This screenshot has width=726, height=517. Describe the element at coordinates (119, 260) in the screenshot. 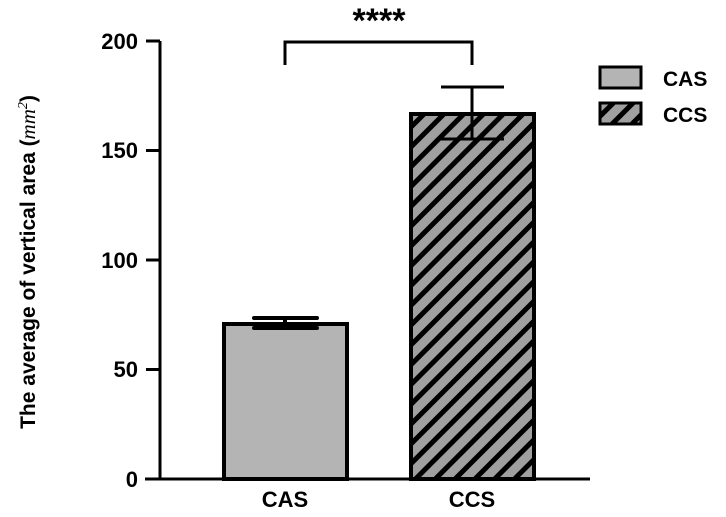

I see `y-tick-label-100: 100` at that location.